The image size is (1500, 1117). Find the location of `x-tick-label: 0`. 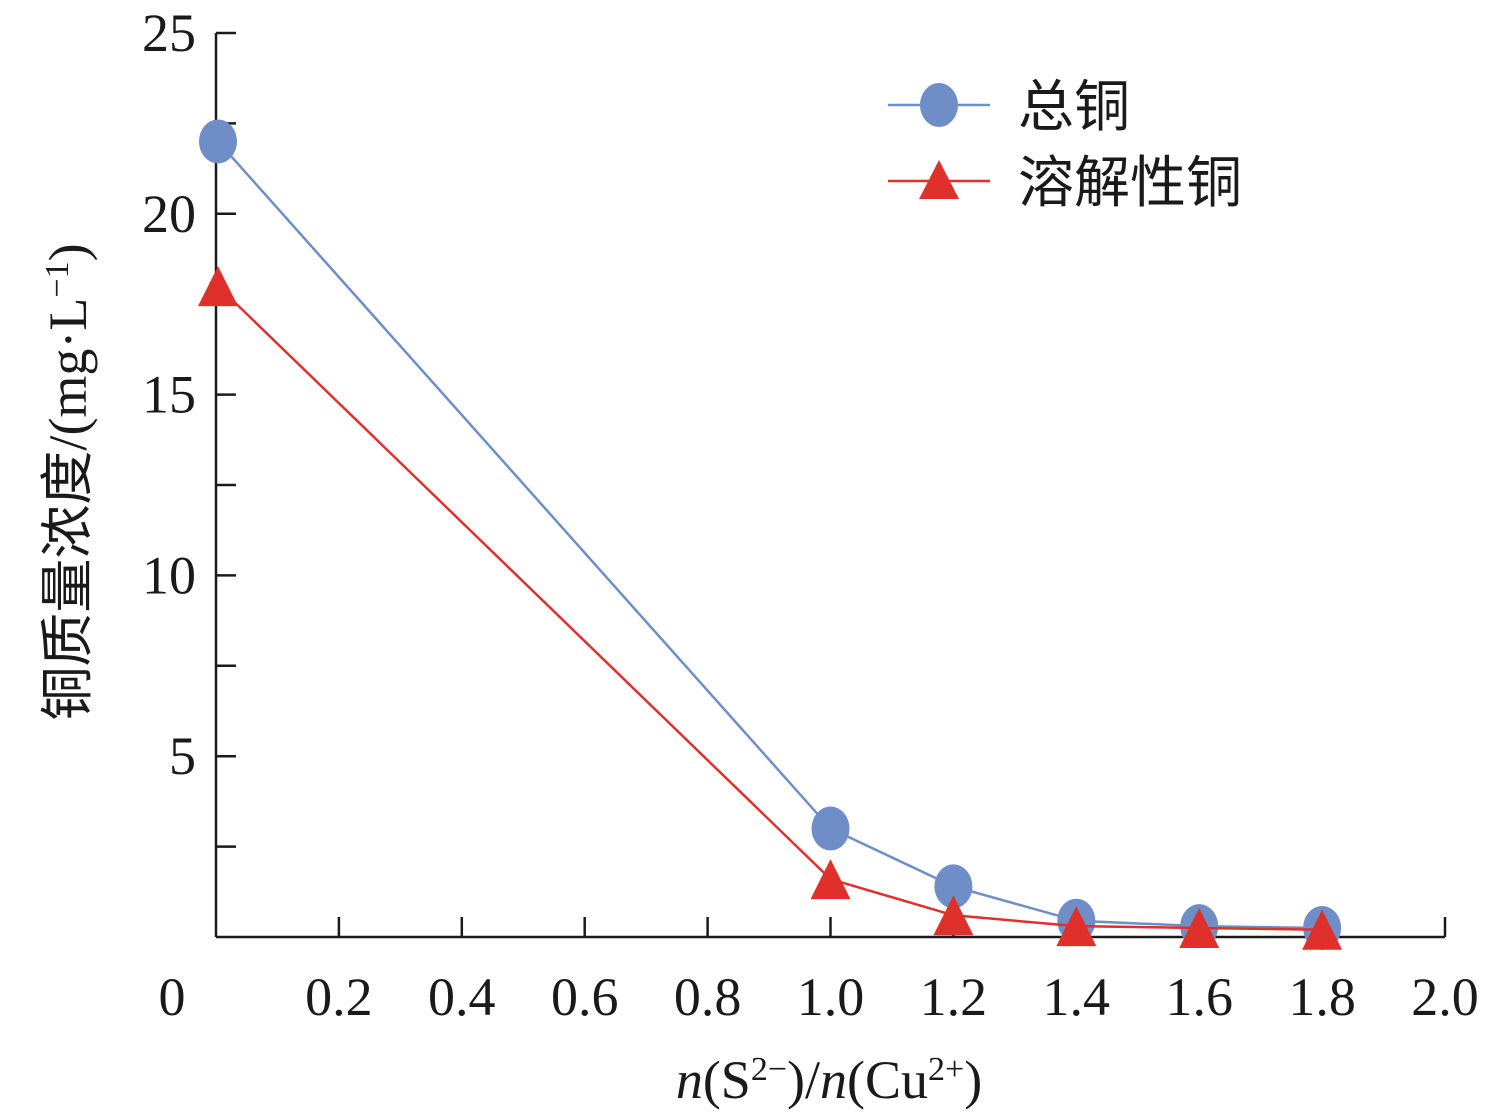

x-tick-label: 0 is located at coordinates (172, 997).